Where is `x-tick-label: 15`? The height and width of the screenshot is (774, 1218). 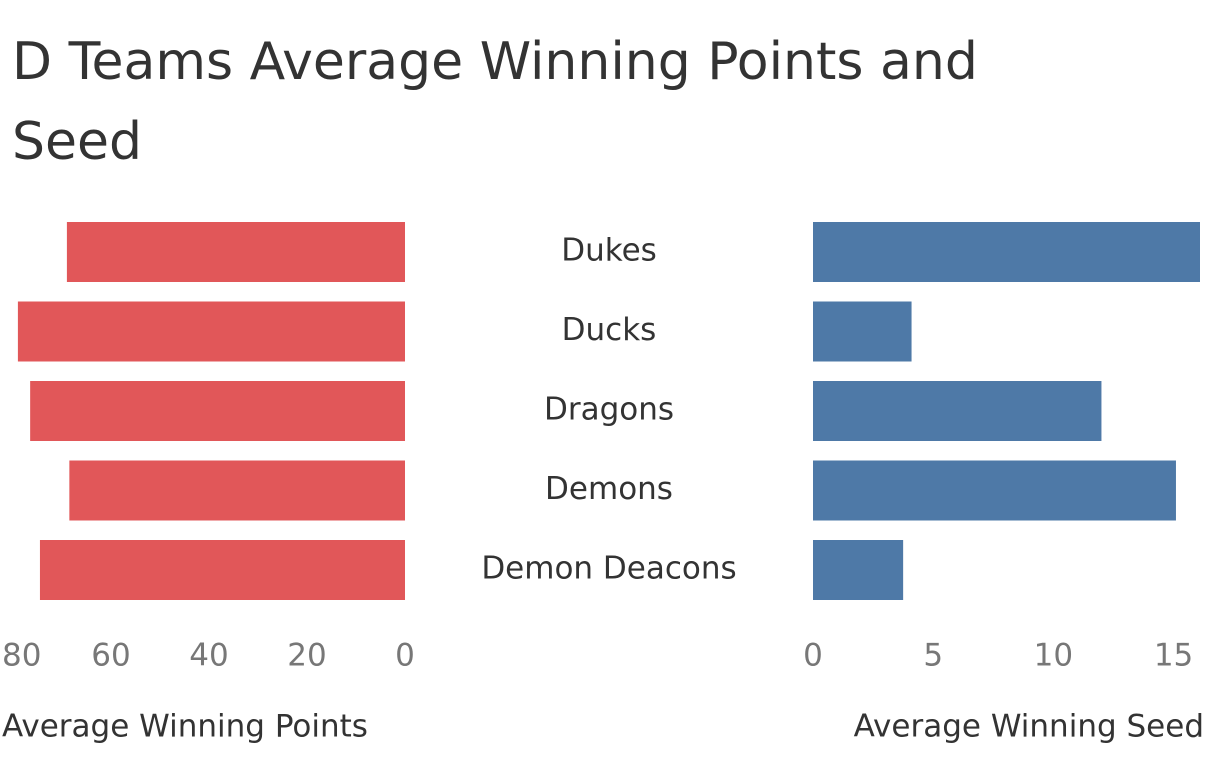 x-tick-label: 15 is located at coordinates (1173, 656).